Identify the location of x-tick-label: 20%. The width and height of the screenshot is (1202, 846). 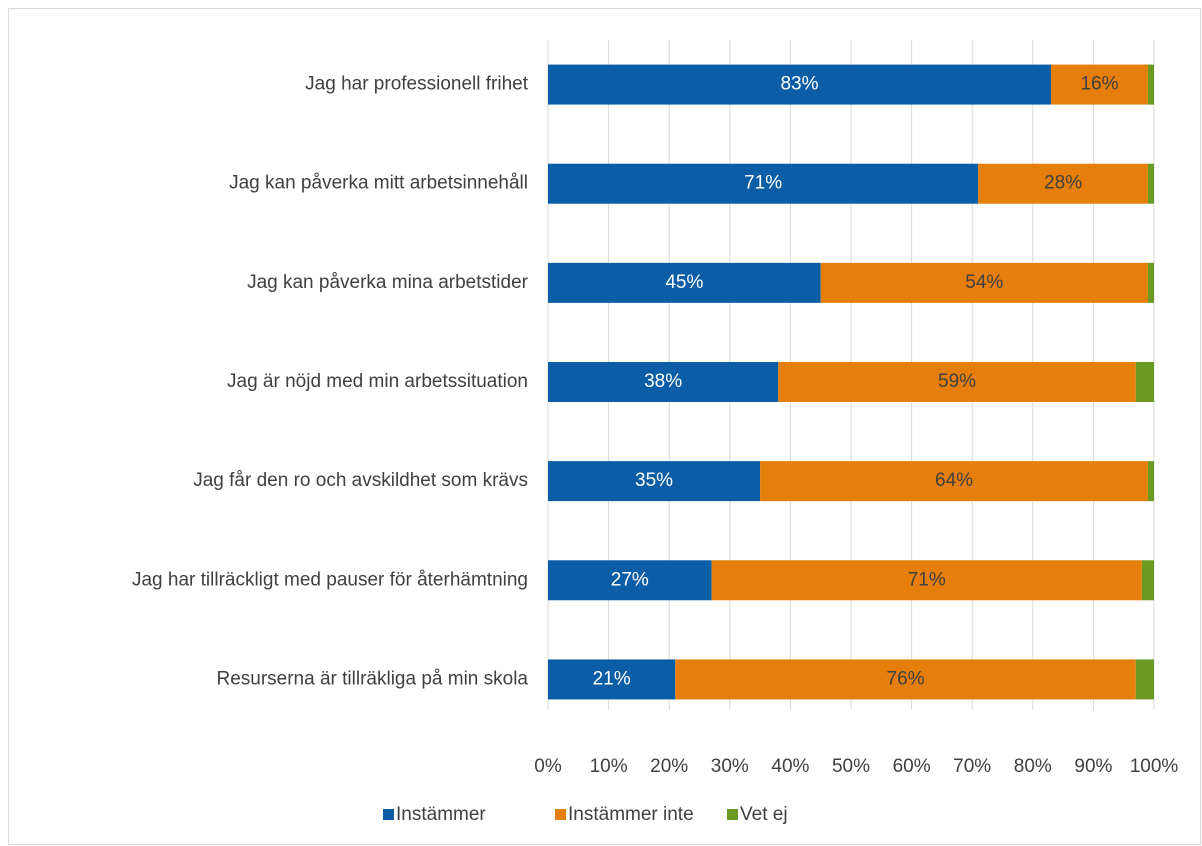
(669, 766).